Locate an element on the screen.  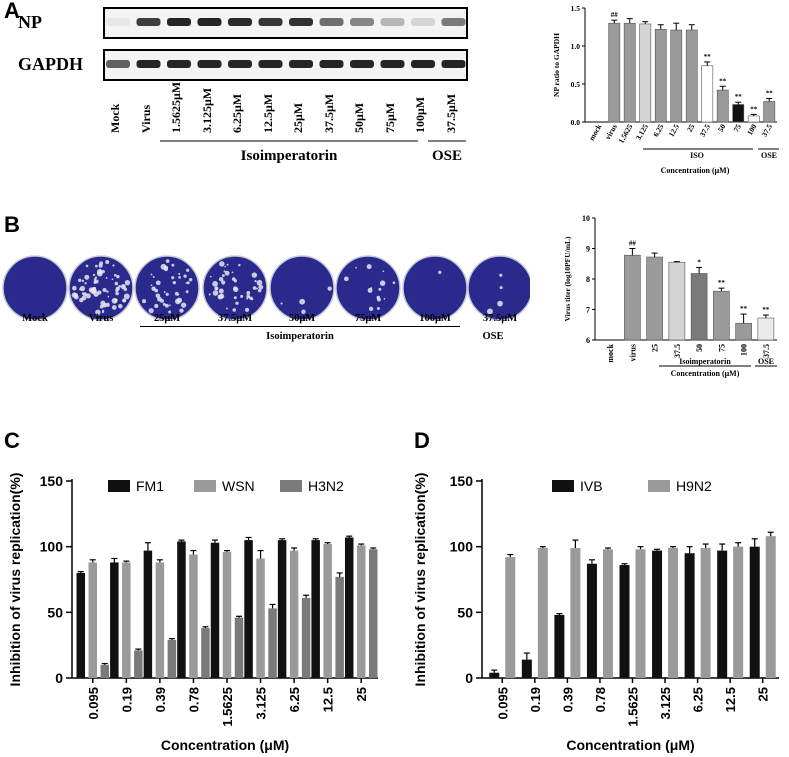
significance-label: ## is located at coordinates (615, 15).